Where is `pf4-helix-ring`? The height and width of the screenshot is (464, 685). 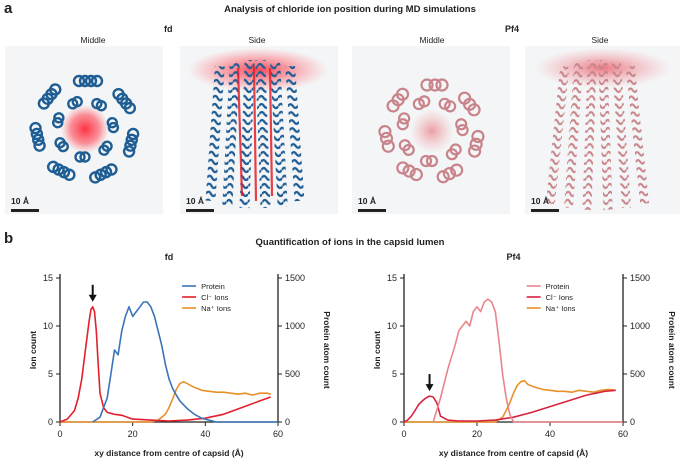 pf4-helix-ring is located at coordinates (431, 131).